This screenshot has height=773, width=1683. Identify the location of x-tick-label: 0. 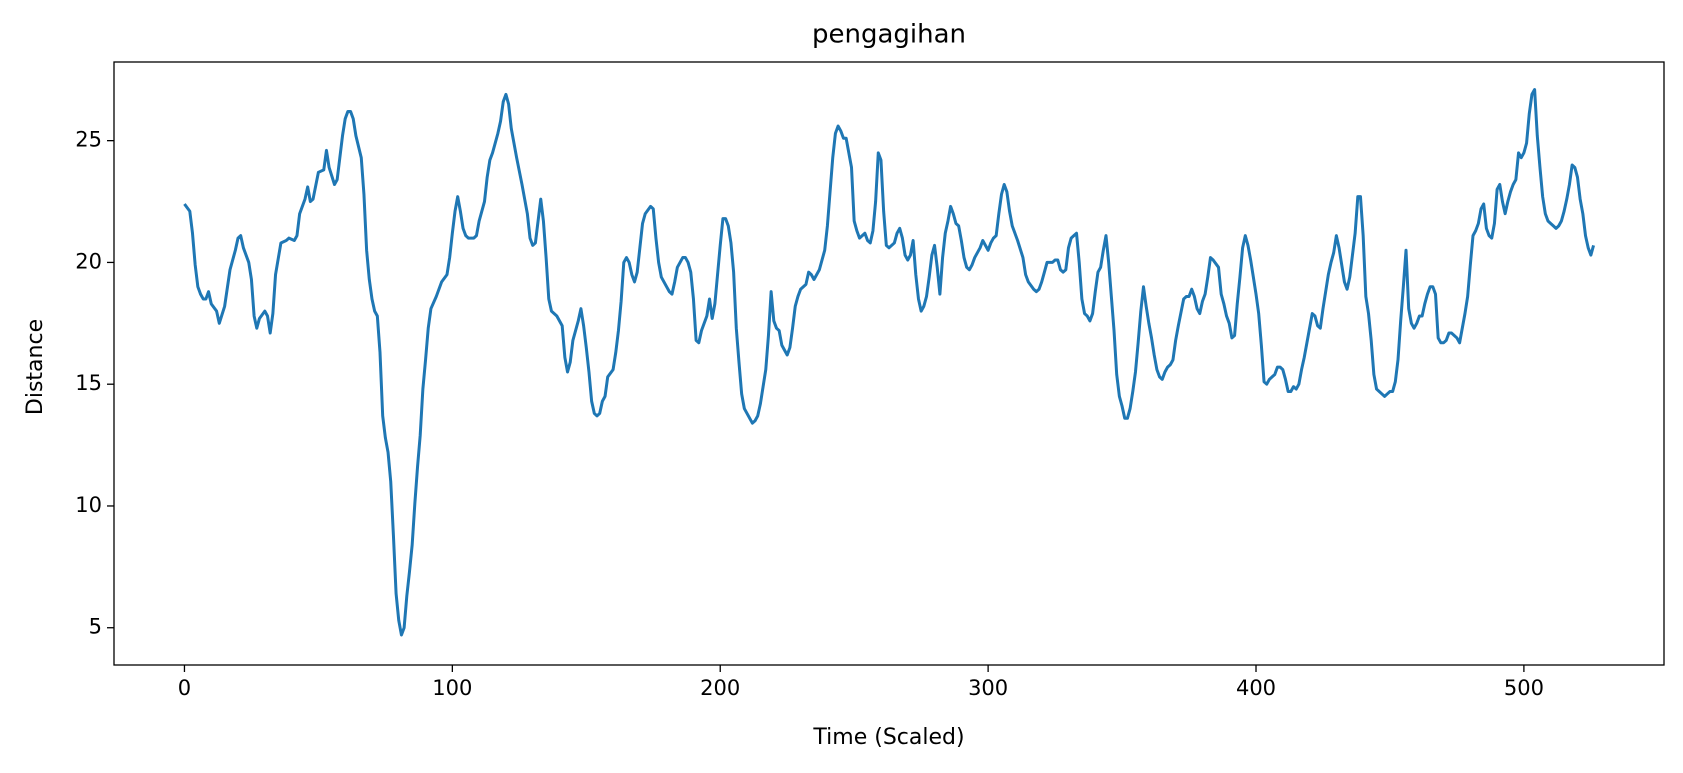
(184, 688).